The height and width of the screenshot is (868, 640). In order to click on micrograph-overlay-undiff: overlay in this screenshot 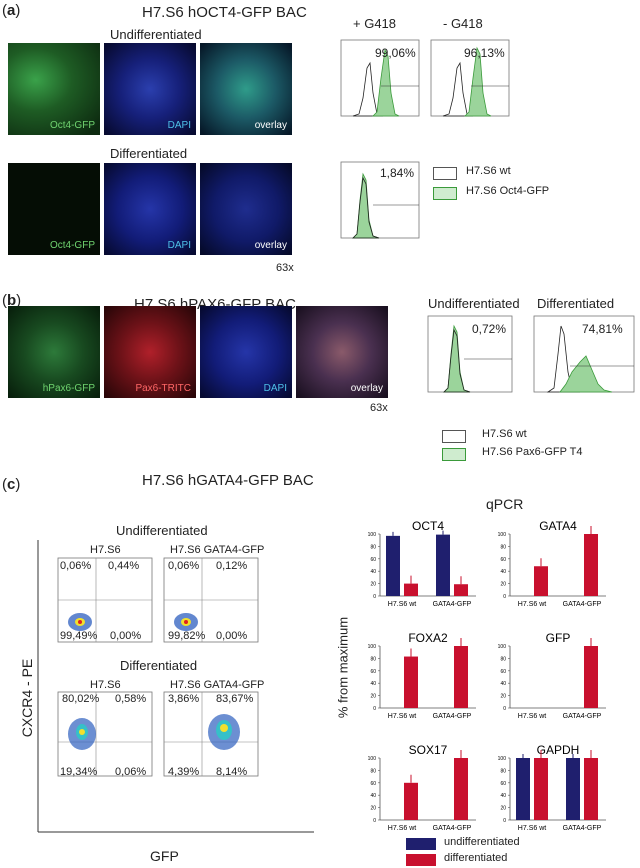, I will do `click(246, 89)`.